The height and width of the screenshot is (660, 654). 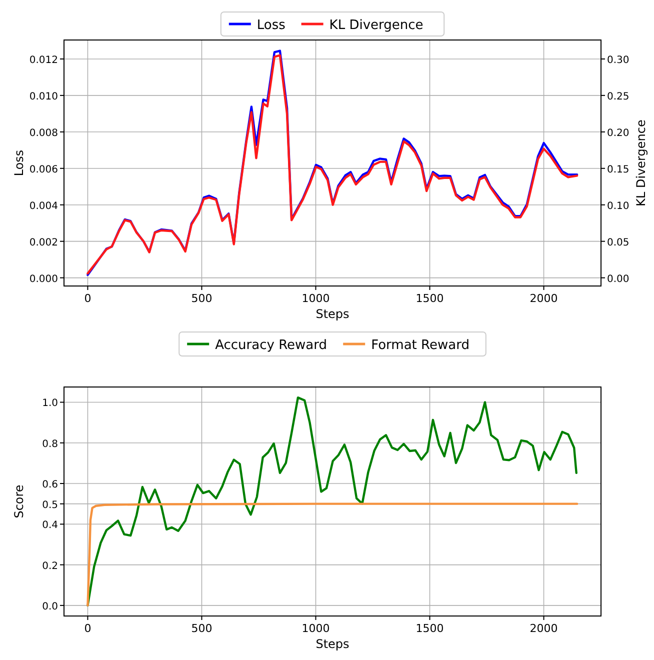 I want to click on y-tick-label: 0.004, so click(x=43, y=206).